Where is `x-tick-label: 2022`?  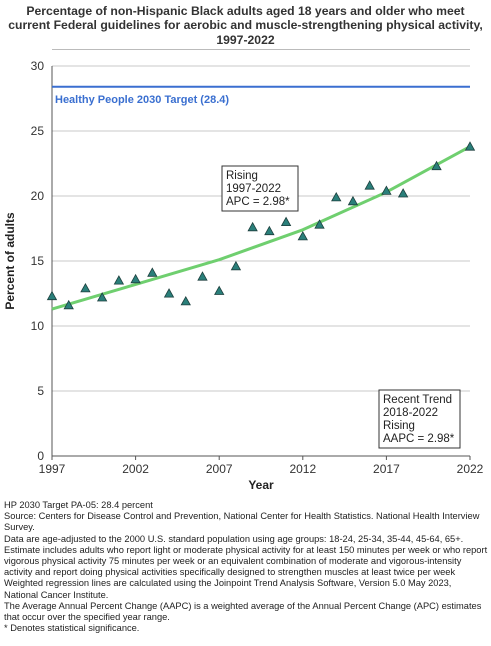 x-tick-label: 2022 is located at coordinates (470, 469).